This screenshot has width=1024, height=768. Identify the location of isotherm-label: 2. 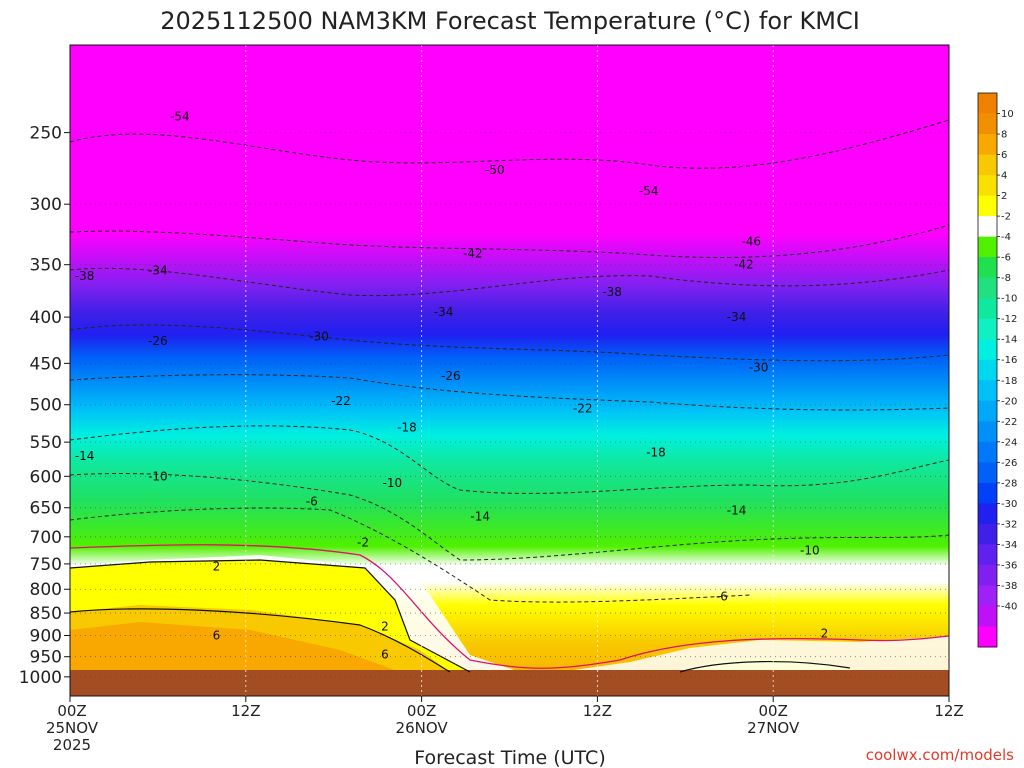
(385, 627).